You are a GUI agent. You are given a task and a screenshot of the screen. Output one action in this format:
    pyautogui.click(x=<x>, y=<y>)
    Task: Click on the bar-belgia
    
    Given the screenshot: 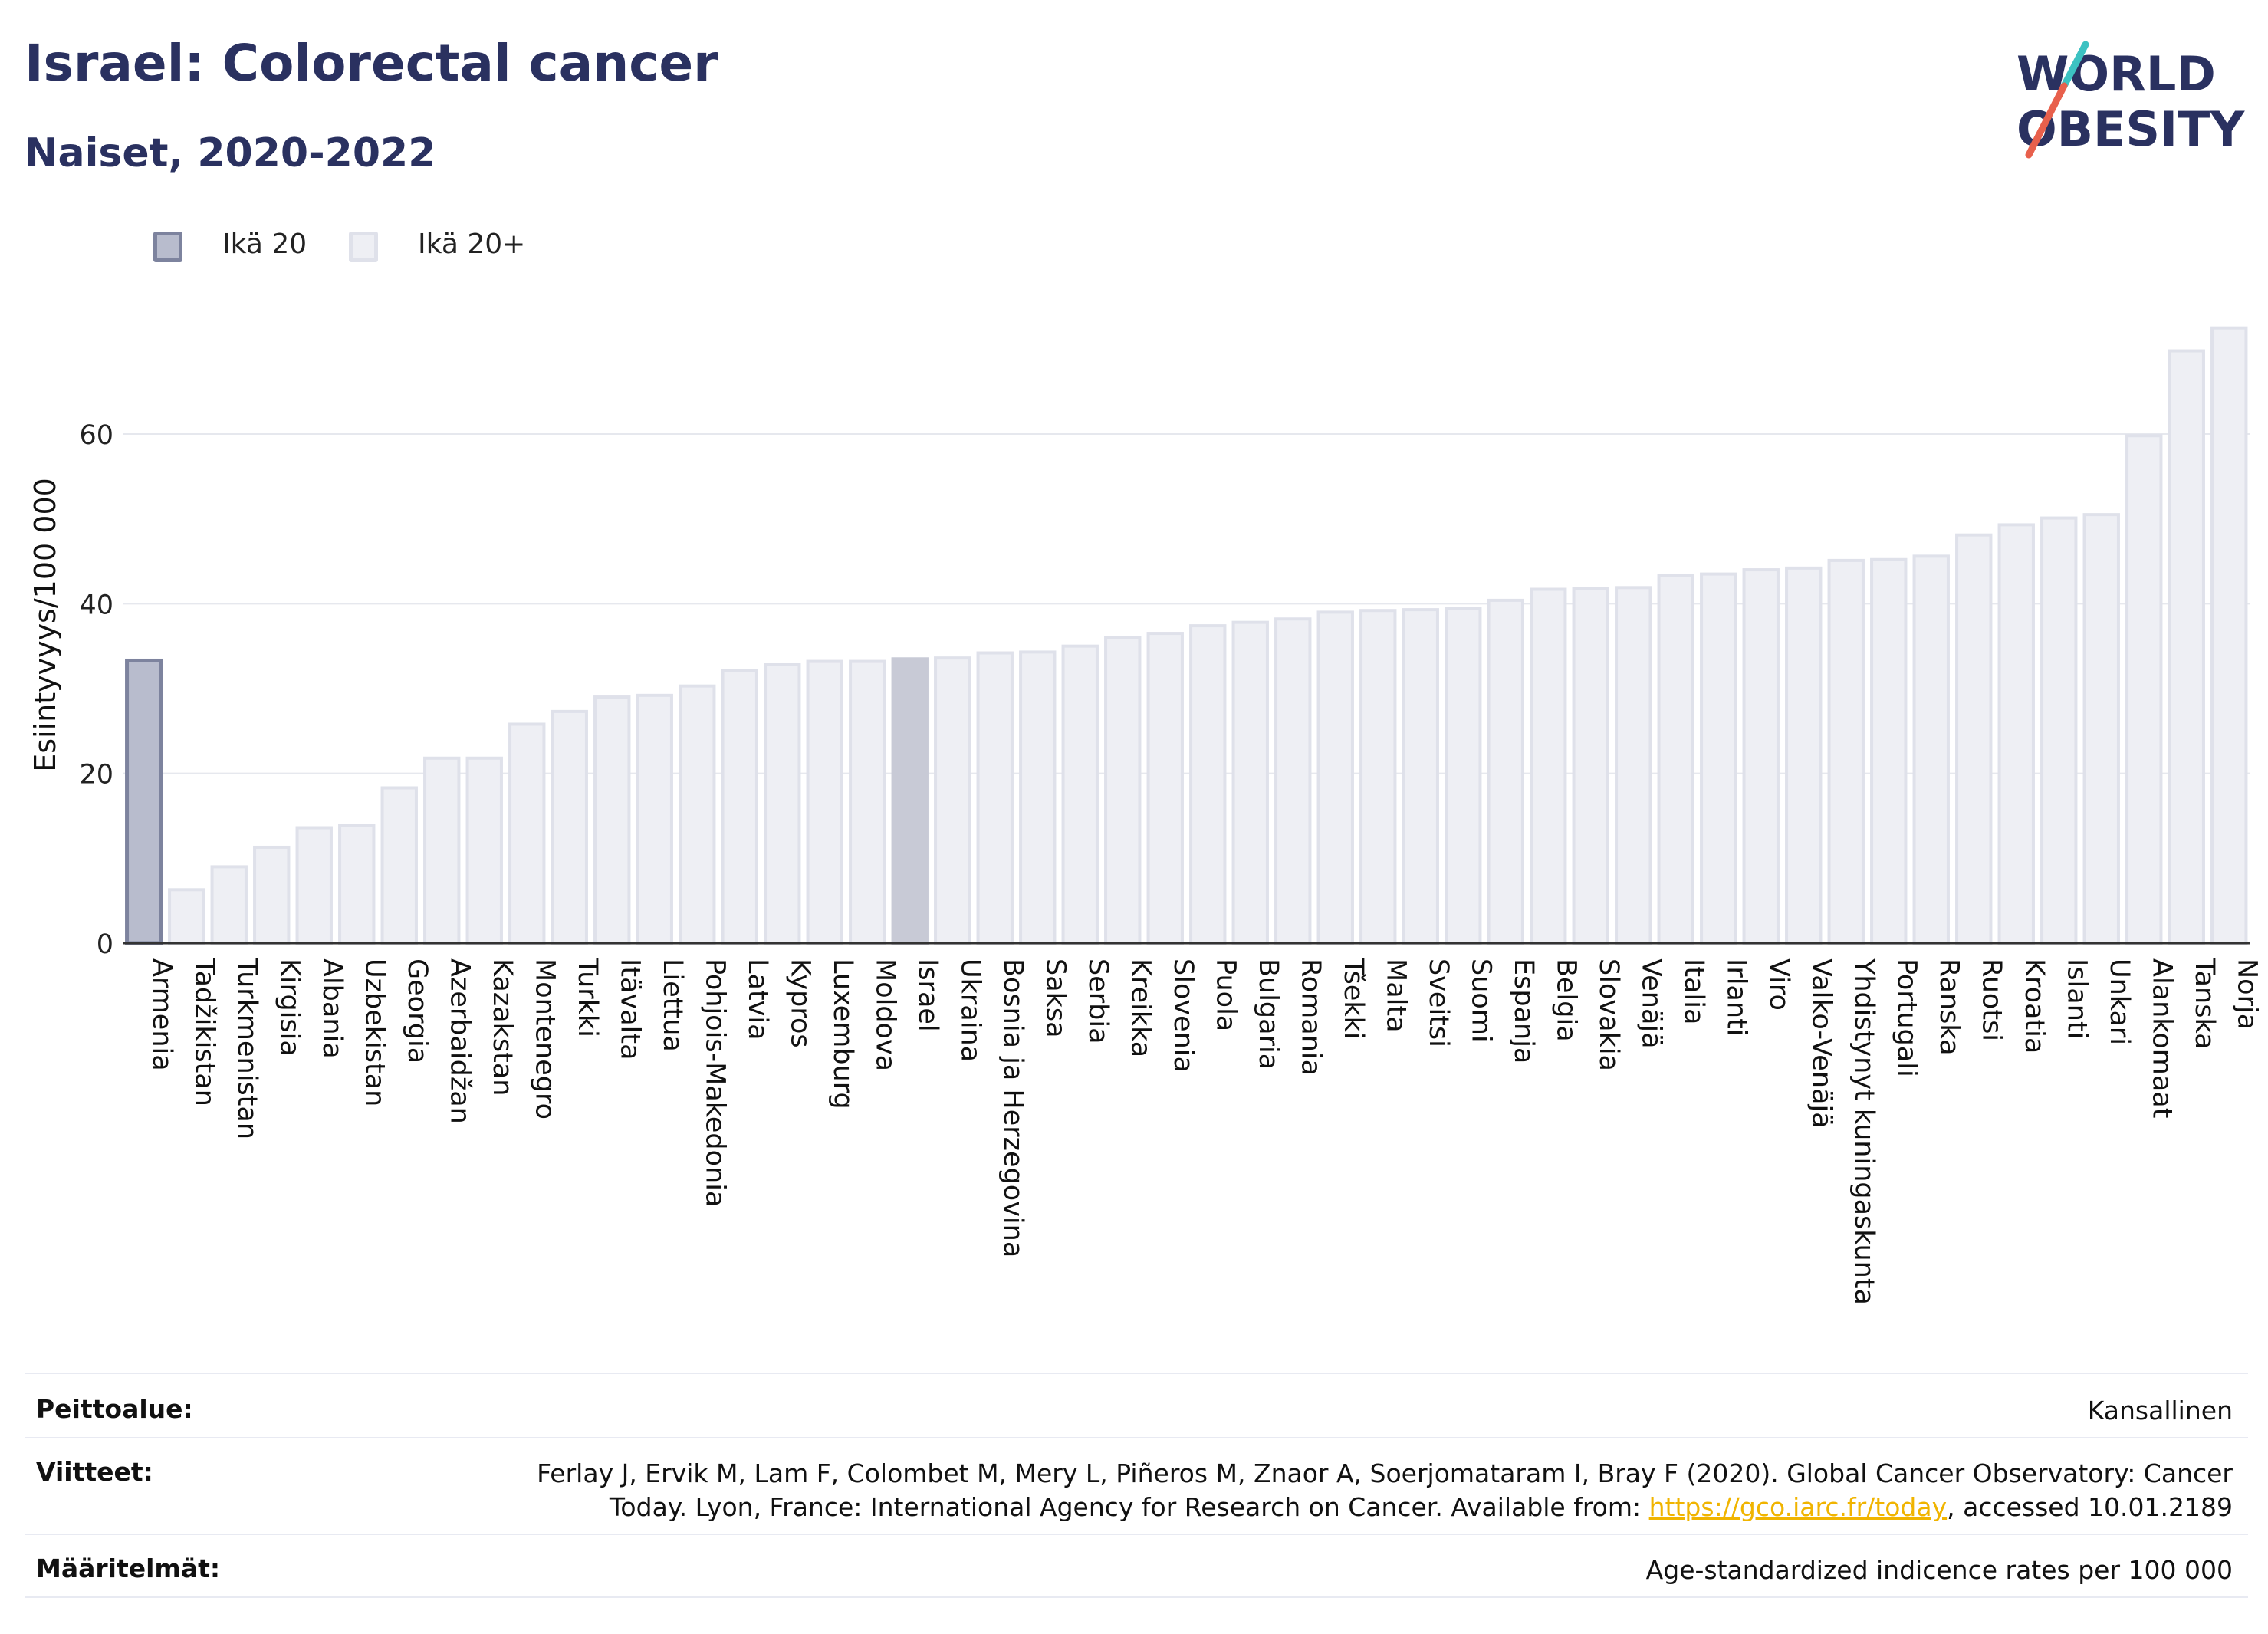 What is the action you would take?
    pyautogui.click(x=1548, y=766)
    